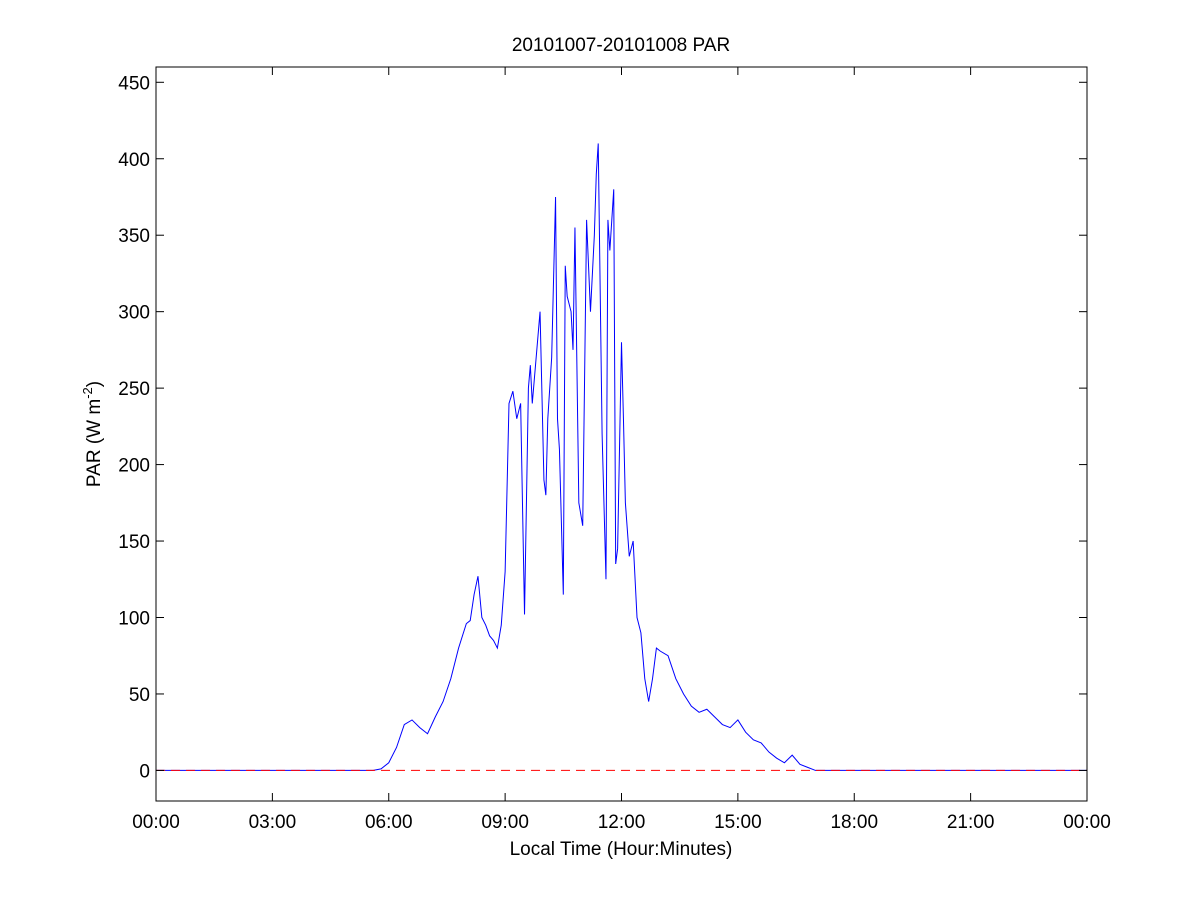 The height and width of the screenshot is (906, 1201). Describe the element at coordinates (134, 389) in the screenshot. I see `y-tick-label: 250` at that location.